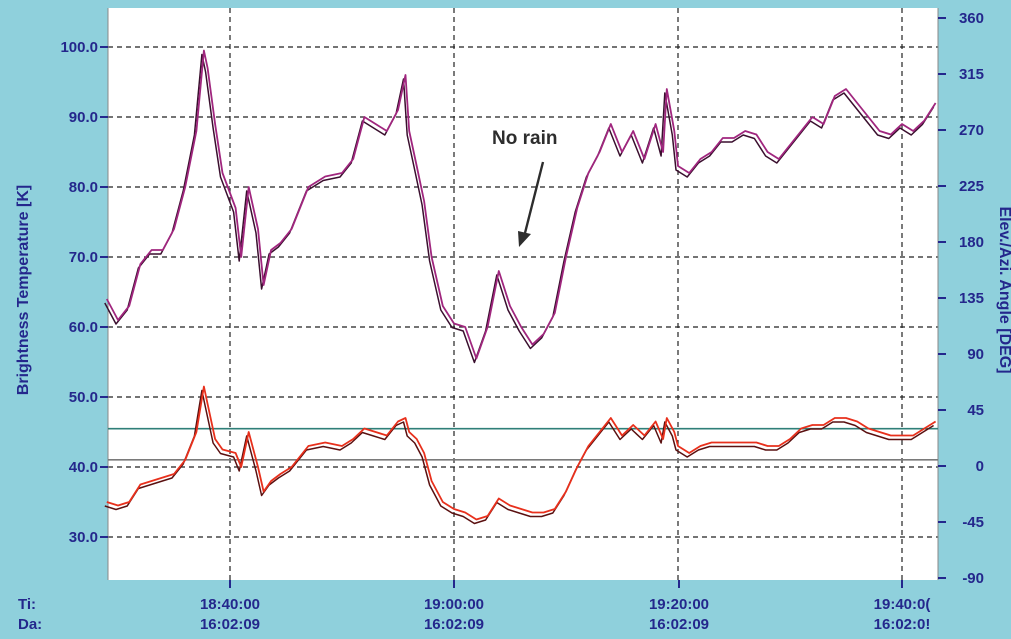 The image size is (1011, 639). I want to click on x-tick-time-label: 19:00:00, so click(454, 604).